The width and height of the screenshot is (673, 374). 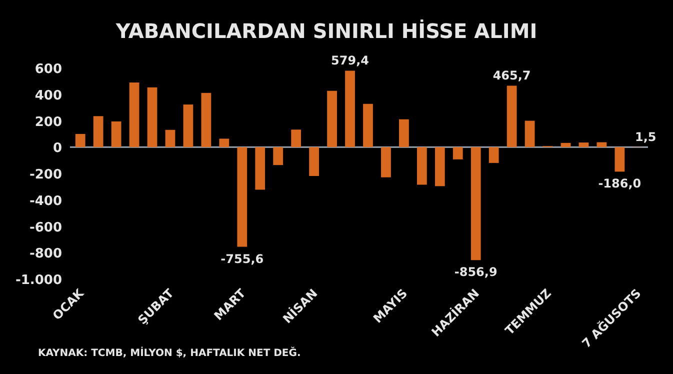 I want to click on y-tick-label: 200, so click(x=48, y=122).